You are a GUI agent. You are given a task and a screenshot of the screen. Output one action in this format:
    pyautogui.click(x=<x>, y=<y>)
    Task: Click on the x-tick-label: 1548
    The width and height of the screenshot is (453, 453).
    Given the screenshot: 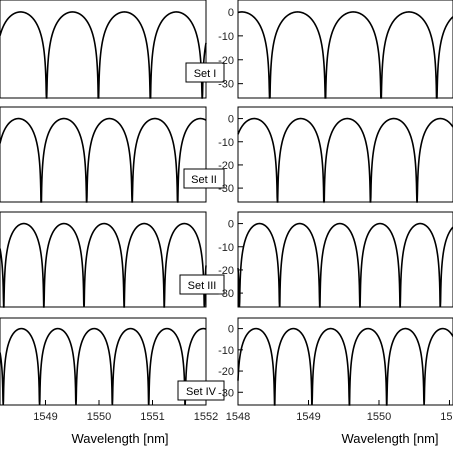 What is the action you would take?
    pyautogui.click(x=238, y=417)
    